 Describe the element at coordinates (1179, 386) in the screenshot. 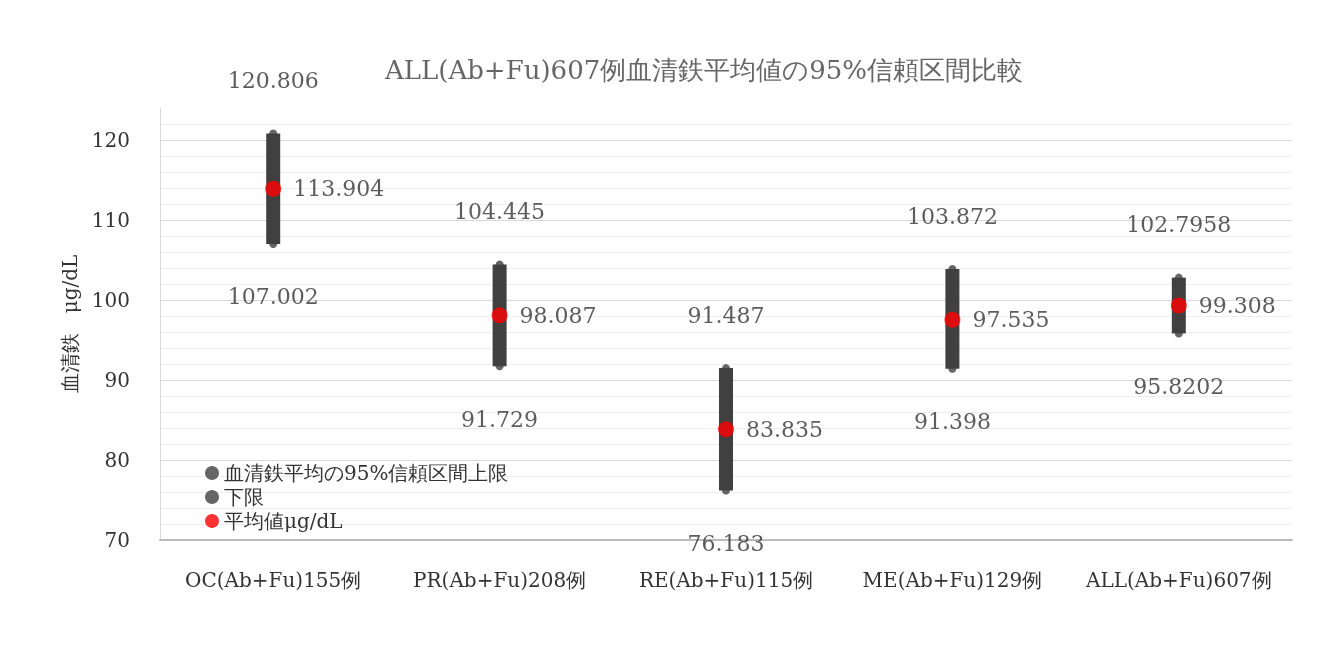

I see `data-label: 95.8202` at that location.